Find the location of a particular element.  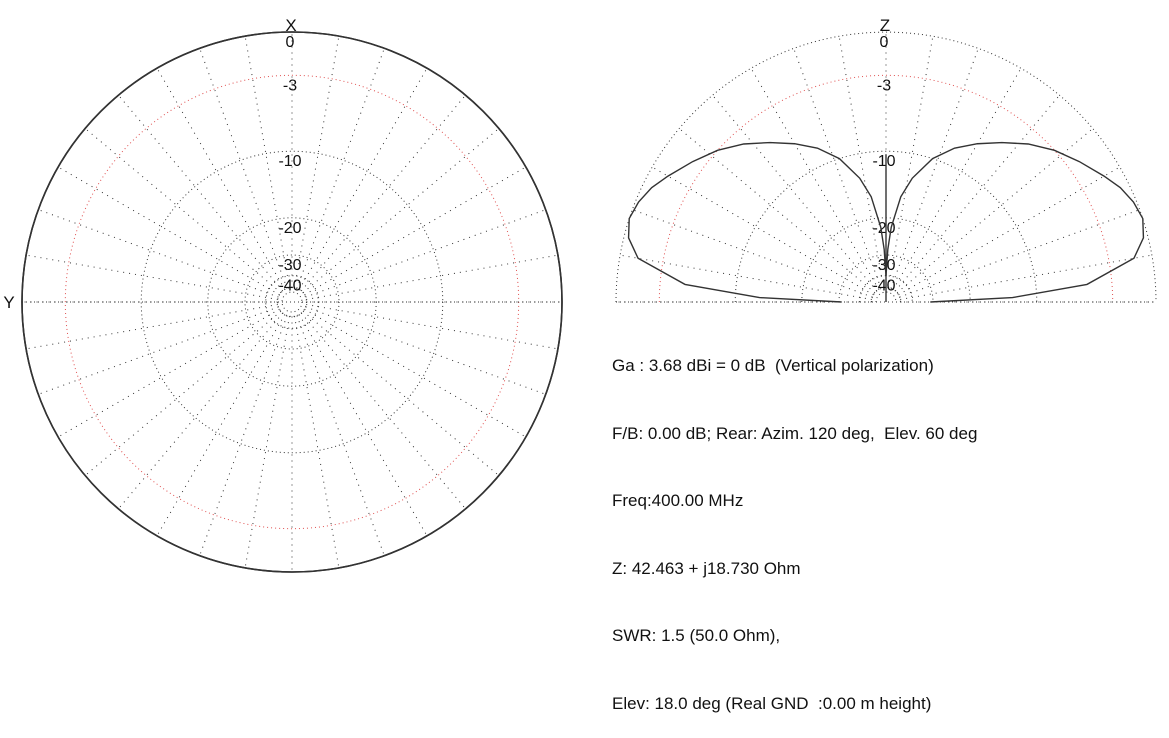

impedance-readout: Z: 42.463 + j18.730 Ohm is located at coordinates (706, 568).